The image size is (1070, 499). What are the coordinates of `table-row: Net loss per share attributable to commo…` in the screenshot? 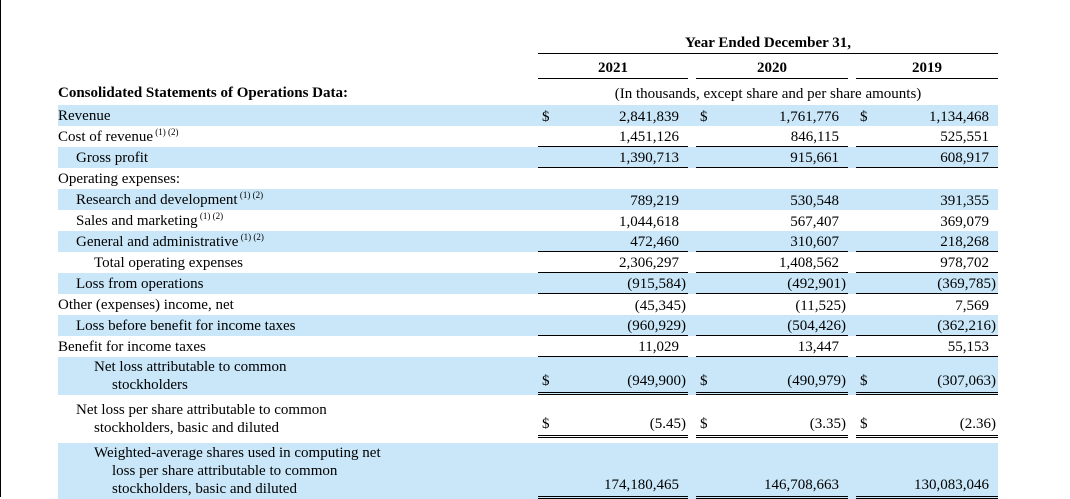 It's located at (528, 419).